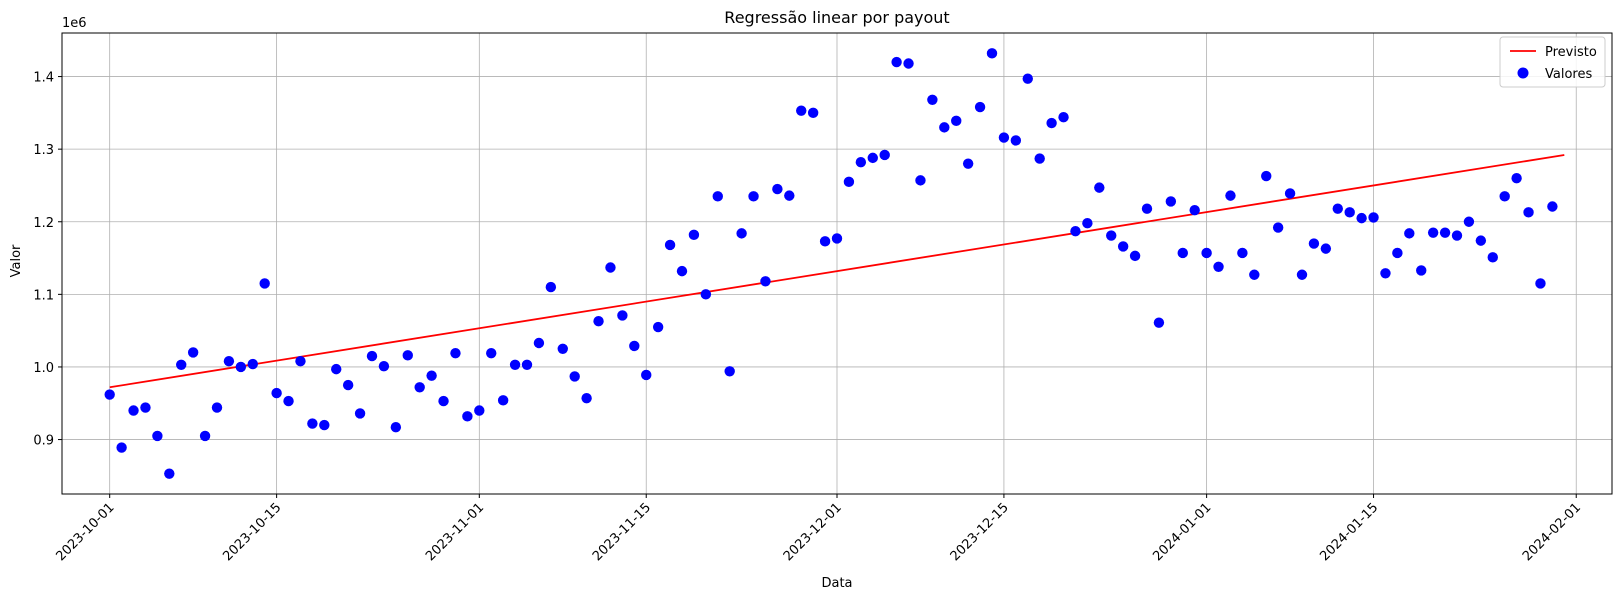 The height and width of the screenshot is (600, 1621). What do you see at coordinates (85, 532) in the screenshot?
I see `x-tick-label: 2023-10-01` at bounding box center [85, 532].